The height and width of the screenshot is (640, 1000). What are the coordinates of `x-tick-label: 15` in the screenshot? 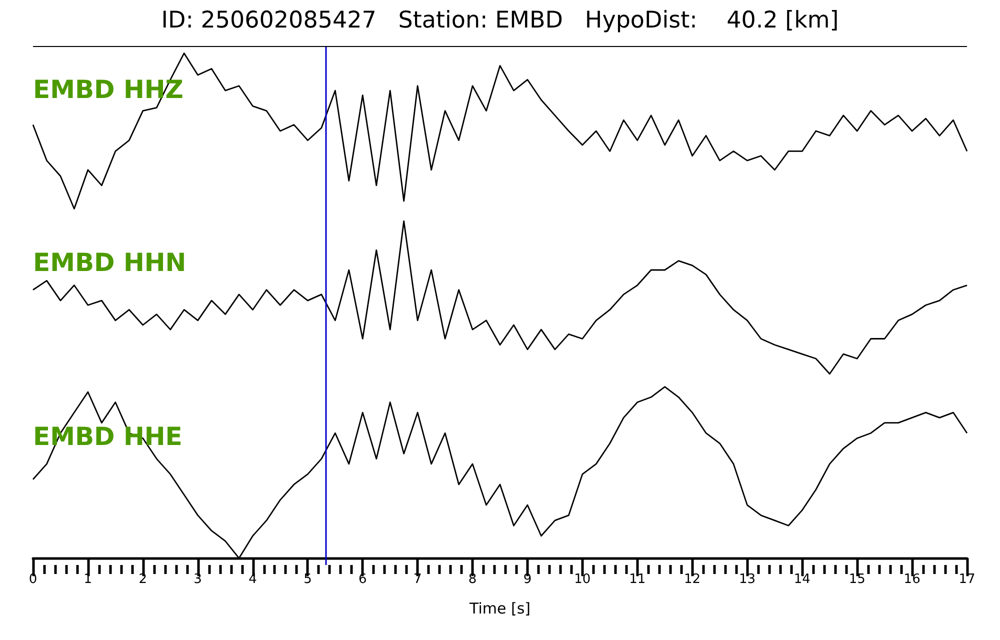 It's located at (857, 579).